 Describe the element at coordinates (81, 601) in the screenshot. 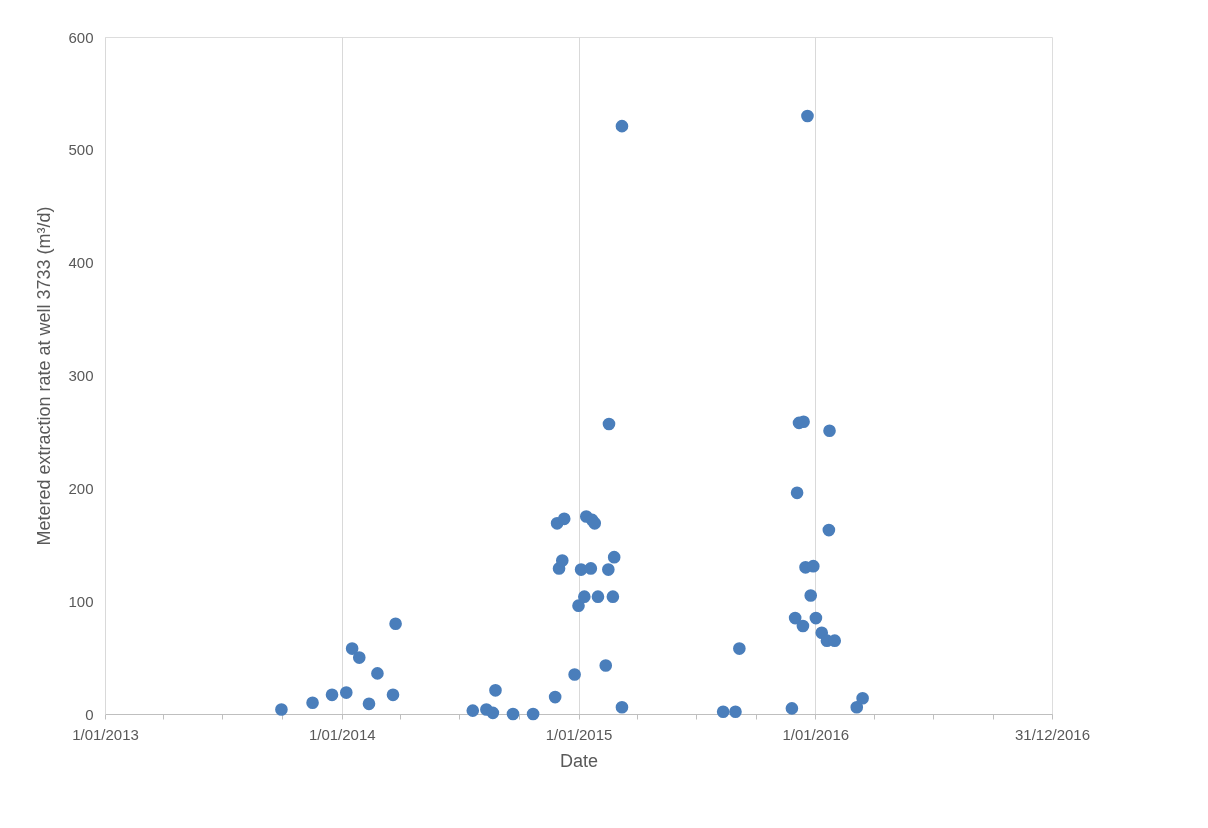

I see `y-tick-label: 100` at that location.